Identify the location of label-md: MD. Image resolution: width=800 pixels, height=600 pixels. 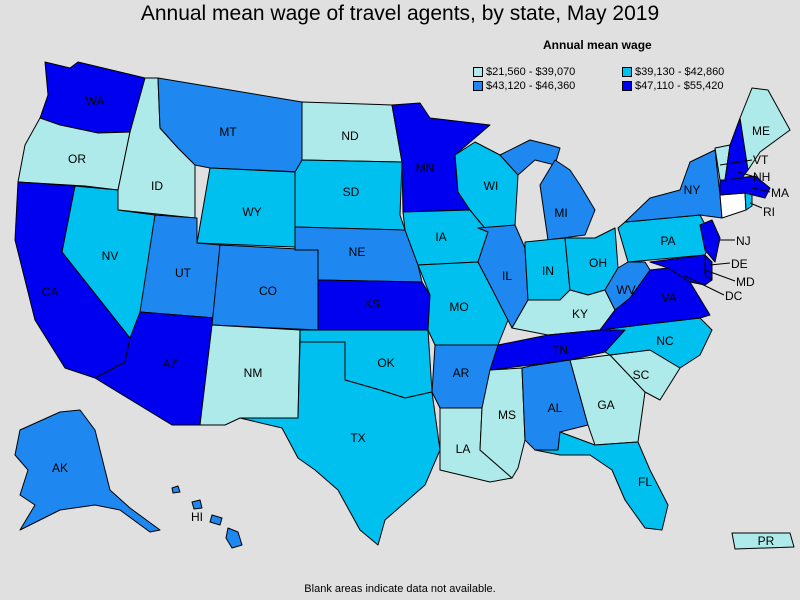
(745, 282).